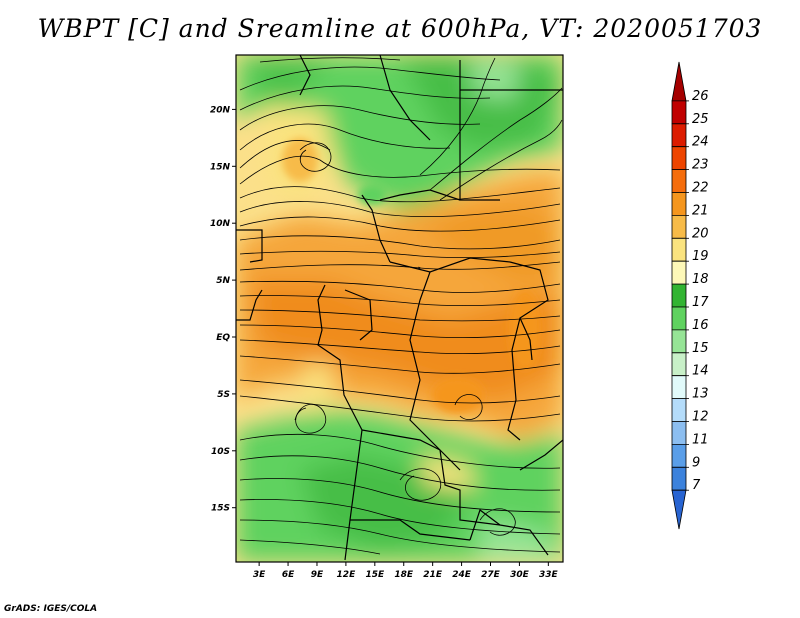  I want to click on grads-credit: GrADS: IGES/COLA, so click(51, 609).